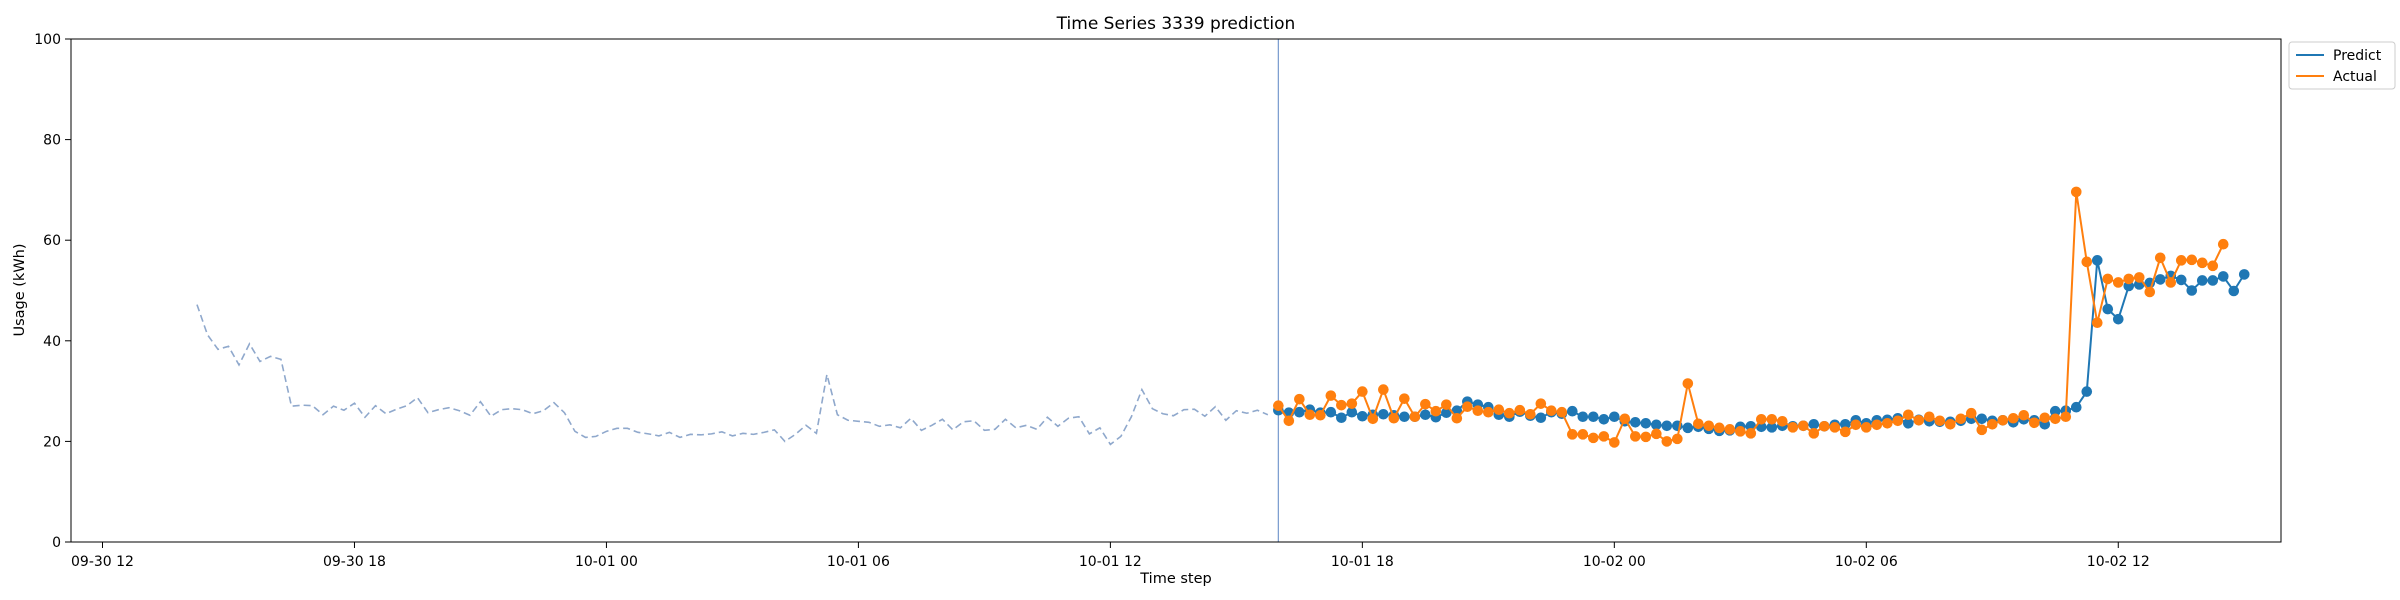 The image size is (2400, 600). I want to click on x-tick-label: 10-02 00, so click(1614, 562).